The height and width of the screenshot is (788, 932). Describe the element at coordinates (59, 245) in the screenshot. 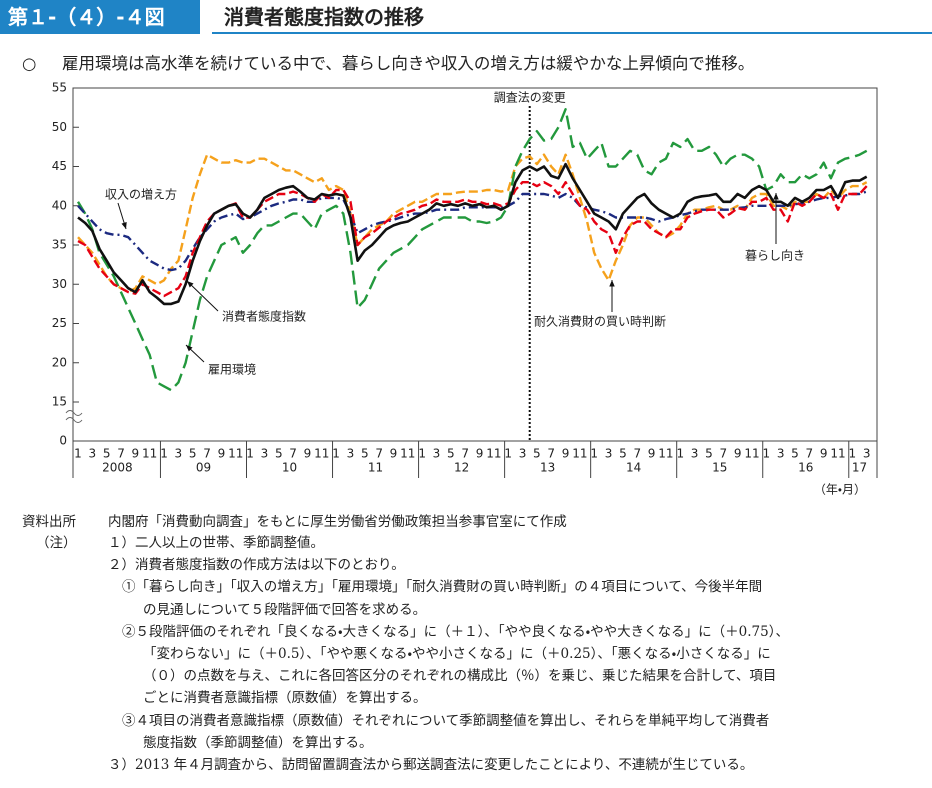

I see `y-tick-label: 35` at that location.